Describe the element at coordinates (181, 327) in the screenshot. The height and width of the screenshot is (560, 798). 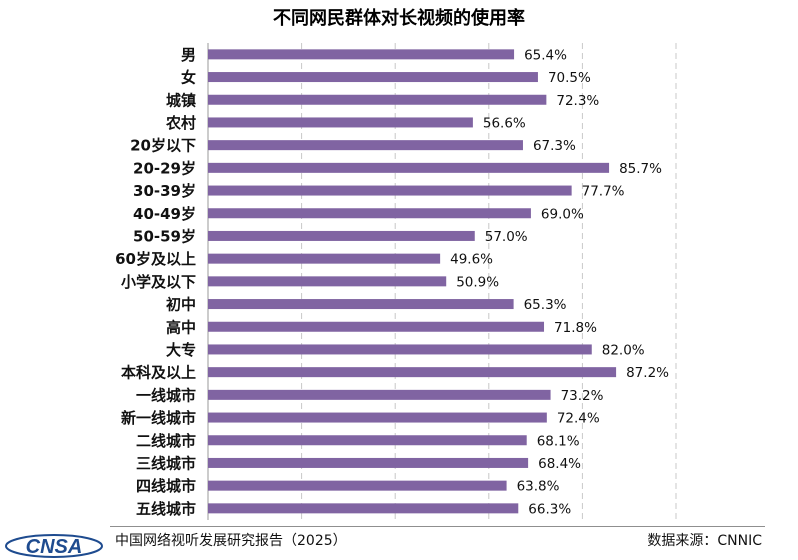
I see `category-label: 高中` at that location.